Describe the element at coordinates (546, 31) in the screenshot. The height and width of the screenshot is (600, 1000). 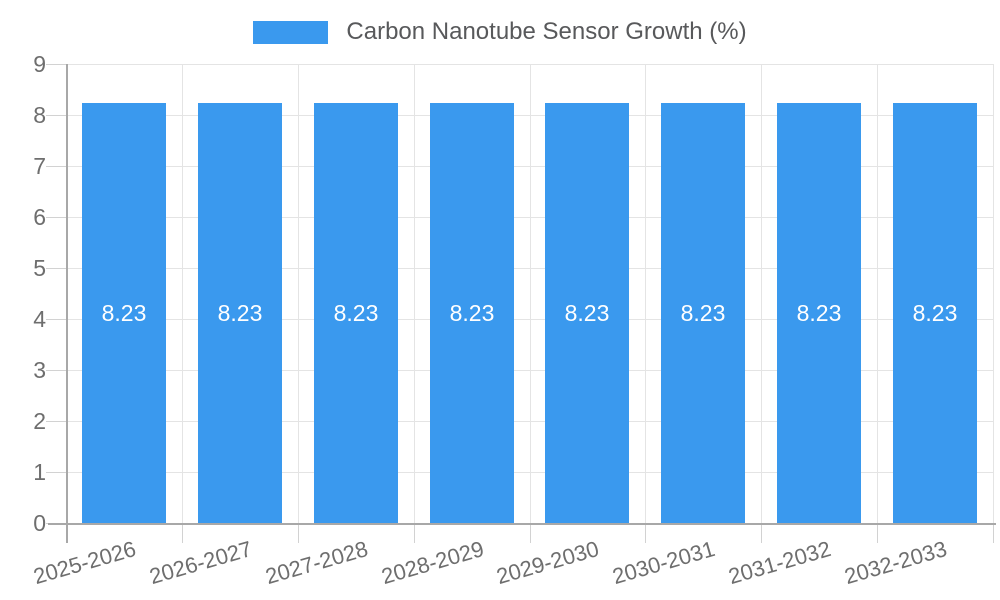
I see `legend-label: Carbon Nanotube Sensor Growth (%)` at that location.